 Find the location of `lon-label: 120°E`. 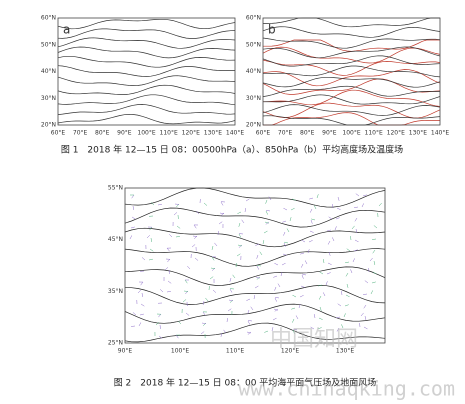

lon-label: 120°E is located at coordinates (396, 133).